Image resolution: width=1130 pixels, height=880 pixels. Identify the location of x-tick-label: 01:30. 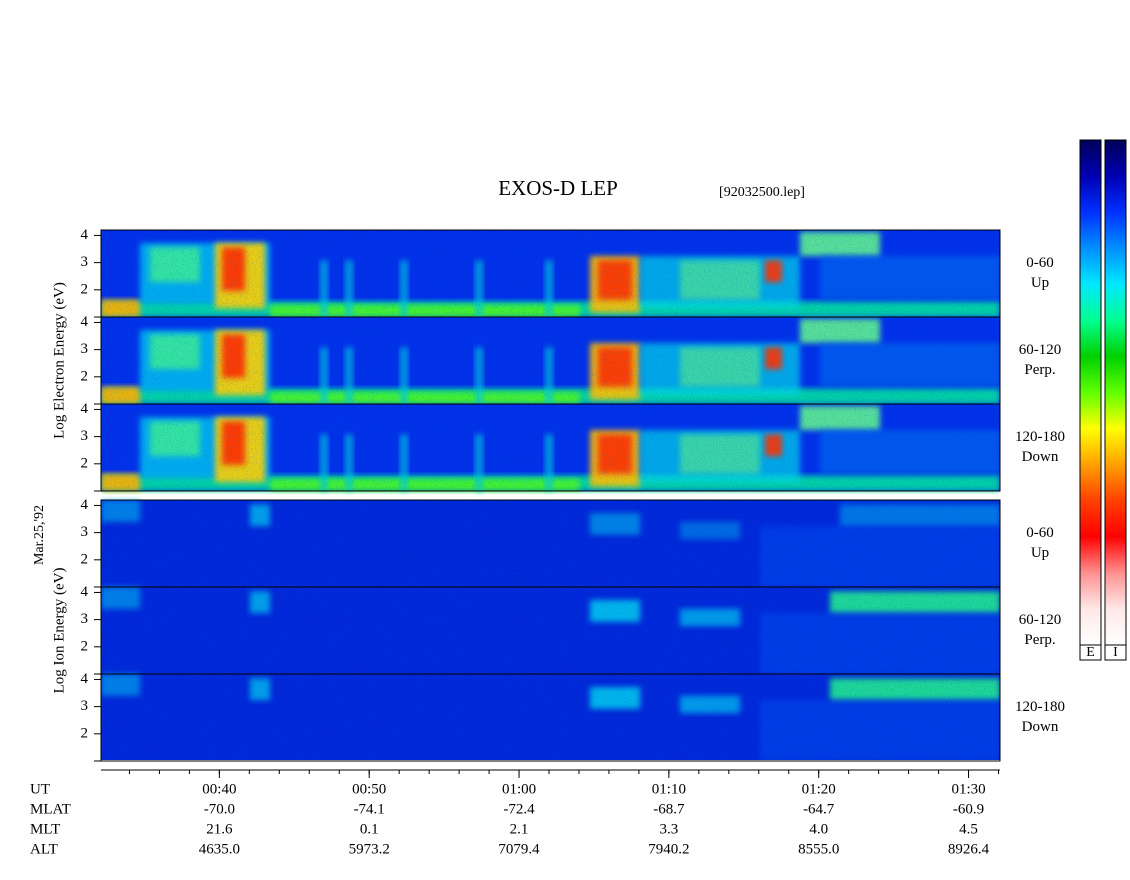
(968, 789).